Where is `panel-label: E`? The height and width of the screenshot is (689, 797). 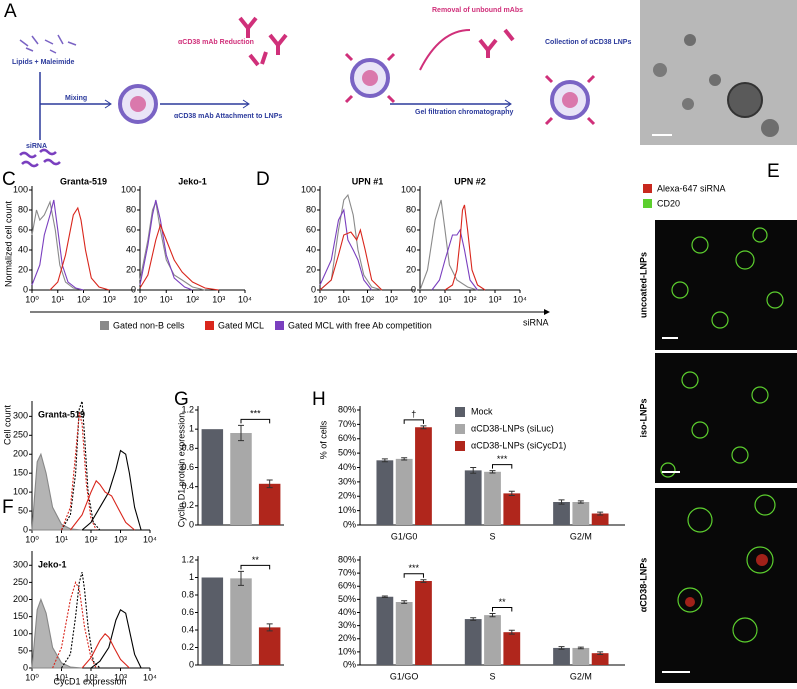 panel-label: E is located at coordinates (773, 171).